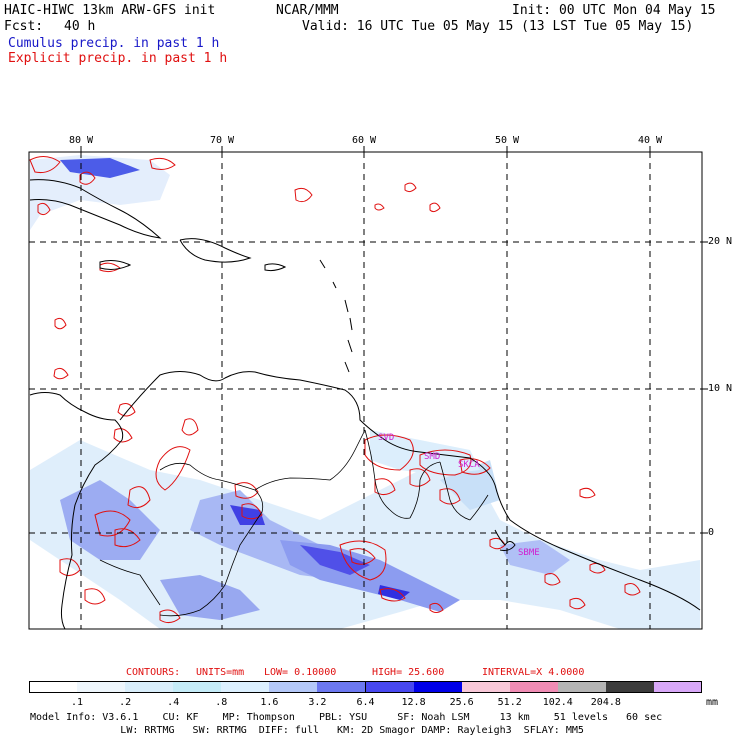 This screenshot has width=740, height=740. What do you see at coordinates (220, 672) in the screenshot?
I see `contours-units: UNITS=mm` at bounding box center [220, 672].